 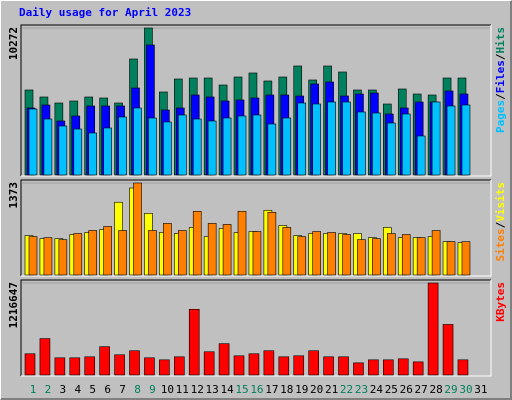 I want to click on legend-entry: KBytes, so click(x=500, y=302).